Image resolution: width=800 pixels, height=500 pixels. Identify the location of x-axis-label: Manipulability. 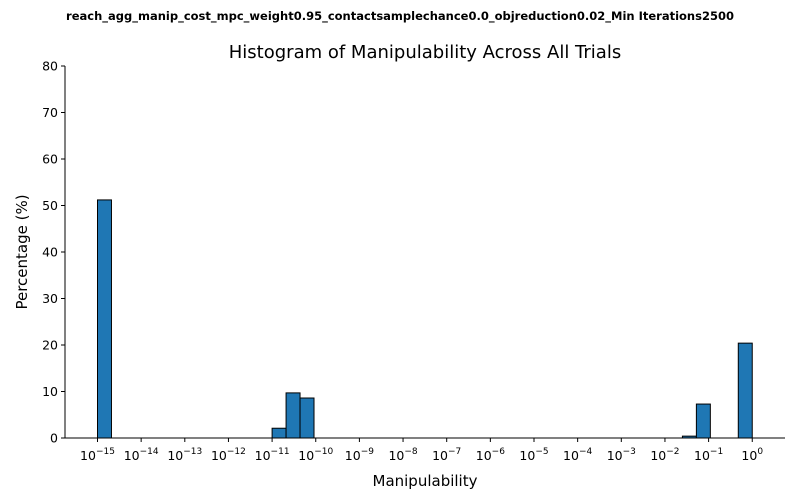
(425, 481).